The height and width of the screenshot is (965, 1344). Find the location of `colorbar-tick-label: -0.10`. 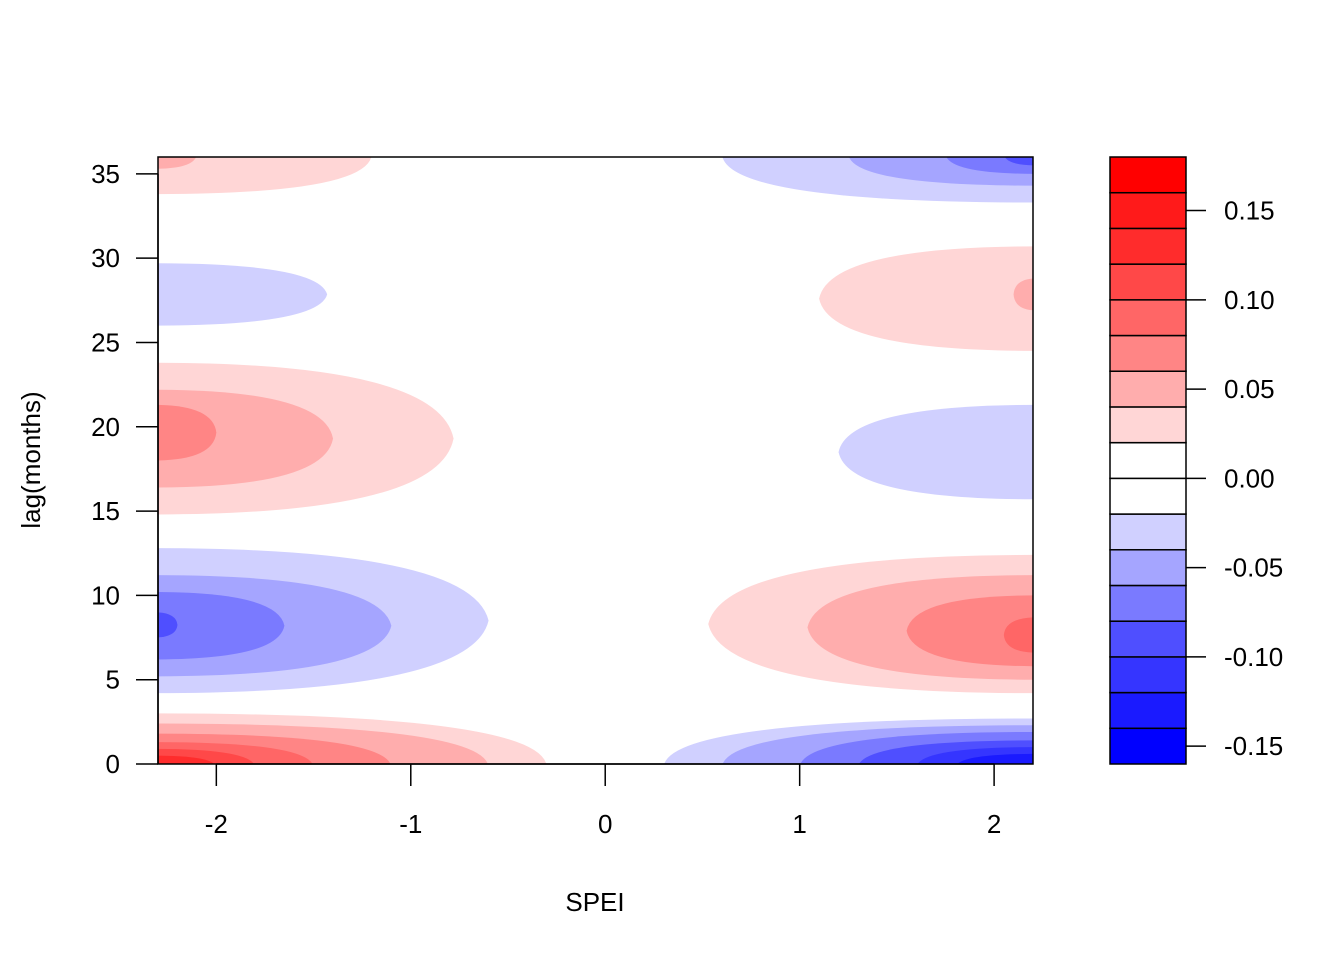

colorbar-tick-label: -0.10 is located at coordinates (1253, 657).